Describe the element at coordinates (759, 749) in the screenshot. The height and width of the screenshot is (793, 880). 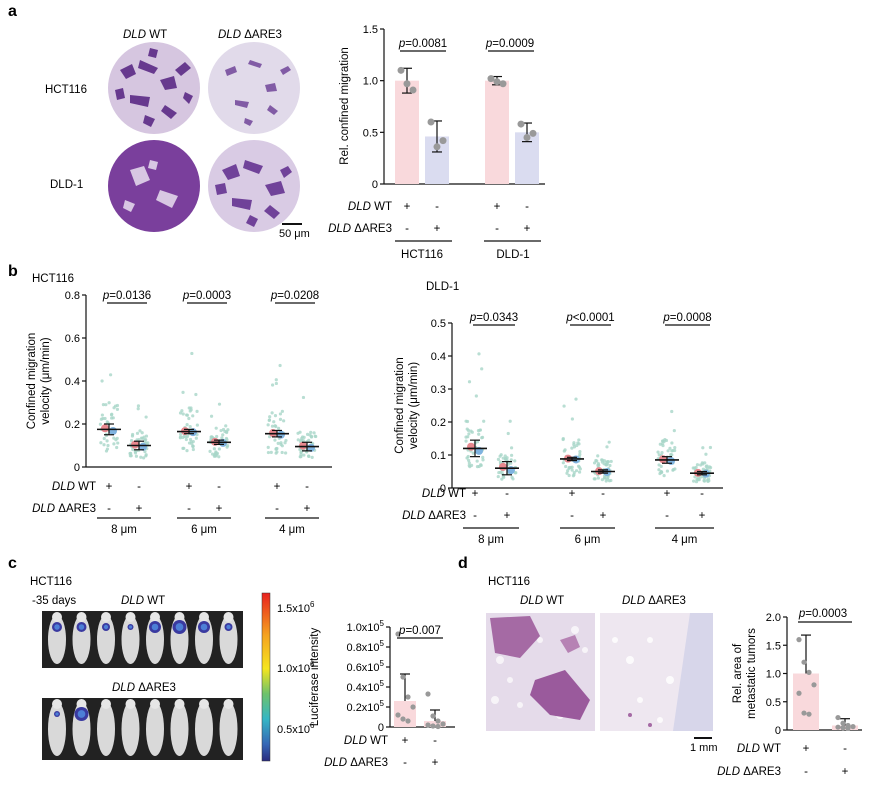
I see `d-cond-wt: DLD WT` at that location.